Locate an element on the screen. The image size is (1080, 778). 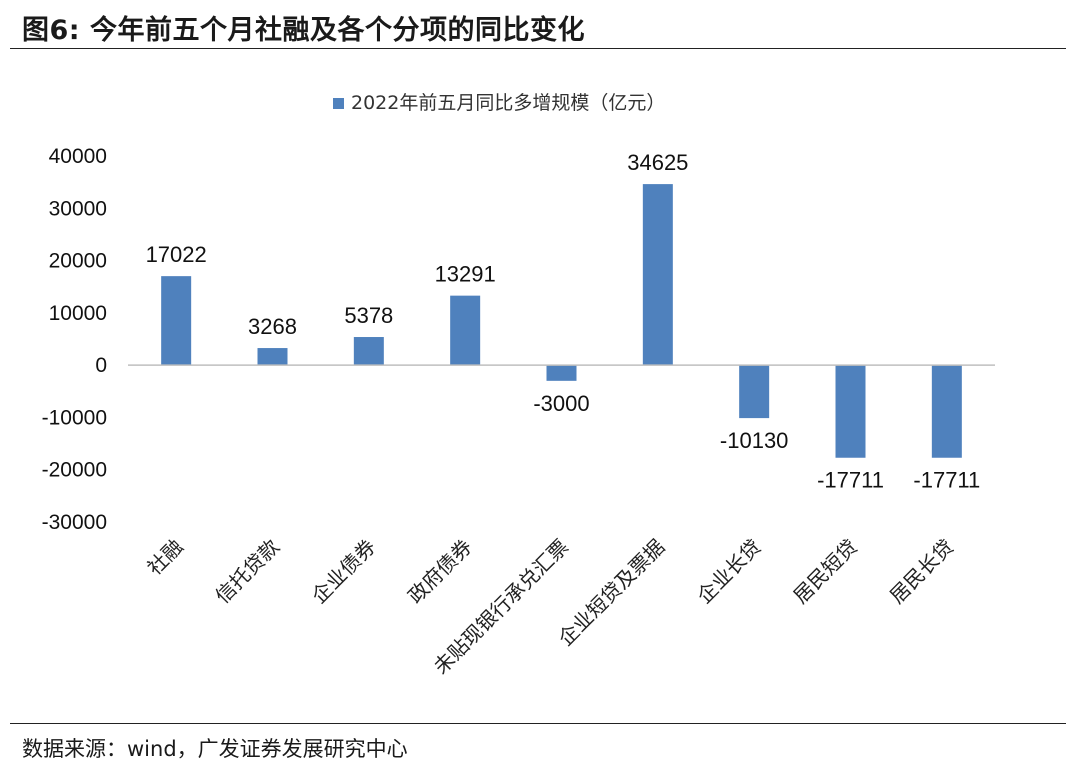
data-label: 34625 is located at coordinates (657, 162).